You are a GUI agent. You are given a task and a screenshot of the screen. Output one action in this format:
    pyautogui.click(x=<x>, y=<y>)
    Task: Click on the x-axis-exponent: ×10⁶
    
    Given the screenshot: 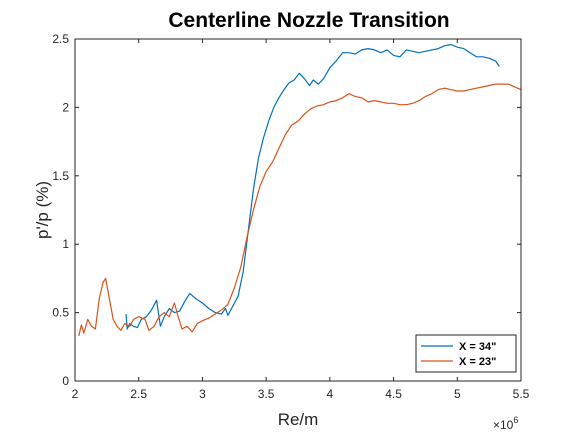 What is the action you would take?
    pyautogui.click(x=505, y=423)
    